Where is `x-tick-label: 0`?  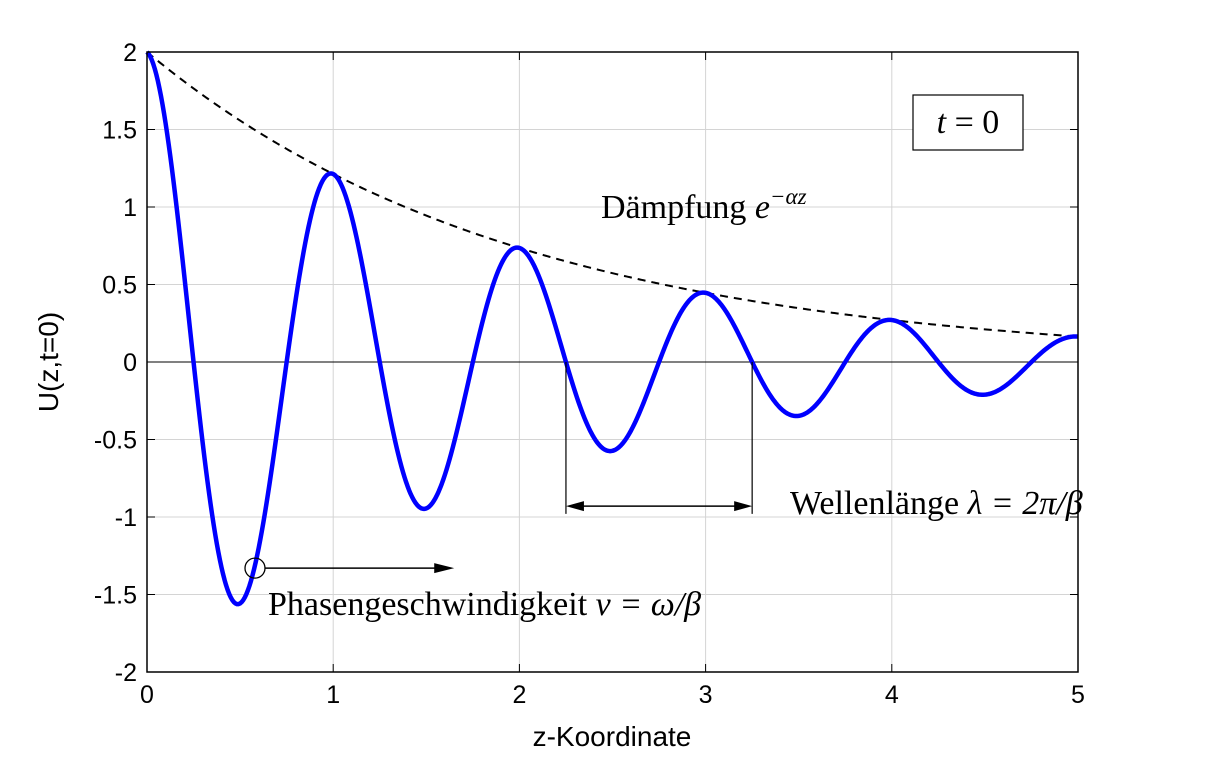 x-tick-label: 0 is located at coordinates (147, 695).